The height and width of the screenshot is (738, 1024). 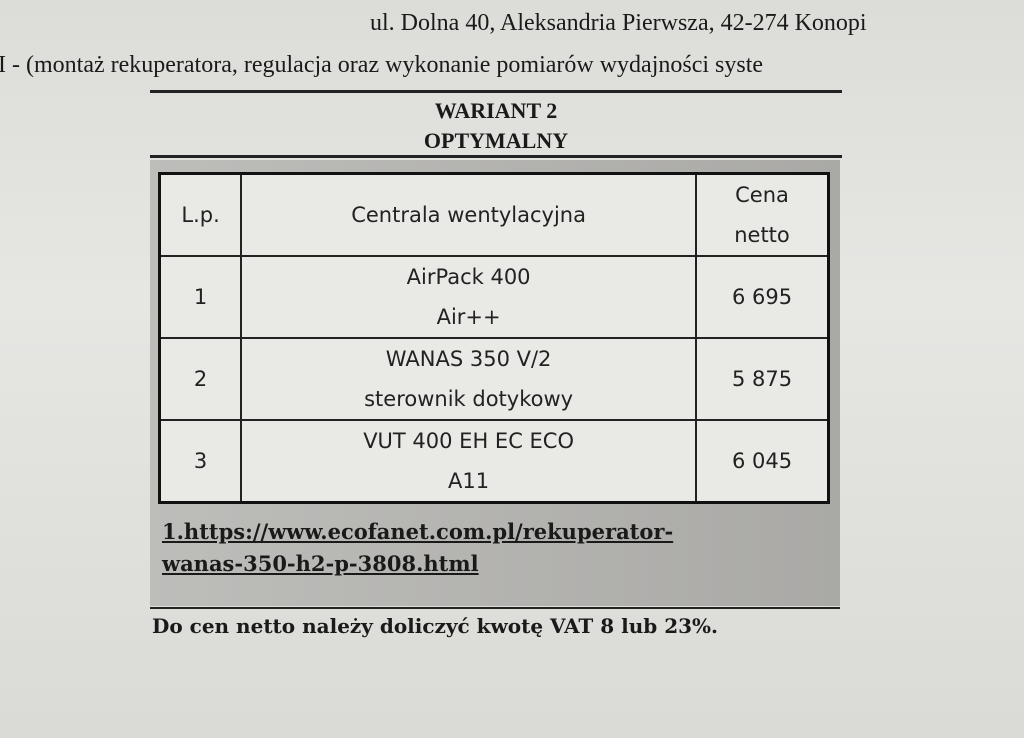 I want to click on header-lp: L.p., so click(x=200, y=214).